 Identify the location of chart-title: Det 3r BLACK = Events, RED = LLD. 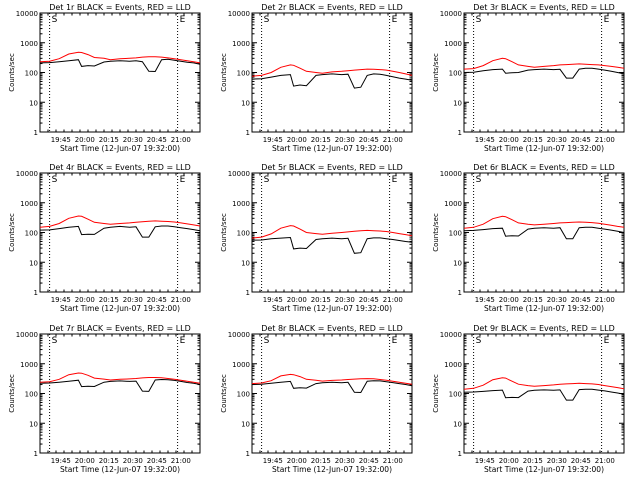
(544, 7).